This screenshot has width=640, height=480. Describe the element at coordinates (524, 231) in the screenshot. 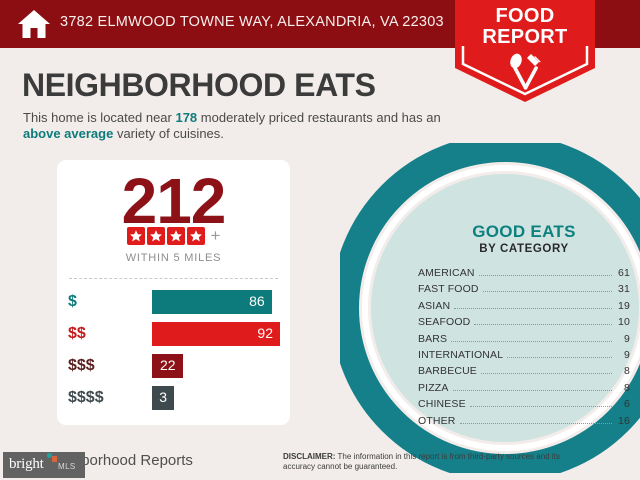

I see `good-eats-title: GOOD EATS` at that location.